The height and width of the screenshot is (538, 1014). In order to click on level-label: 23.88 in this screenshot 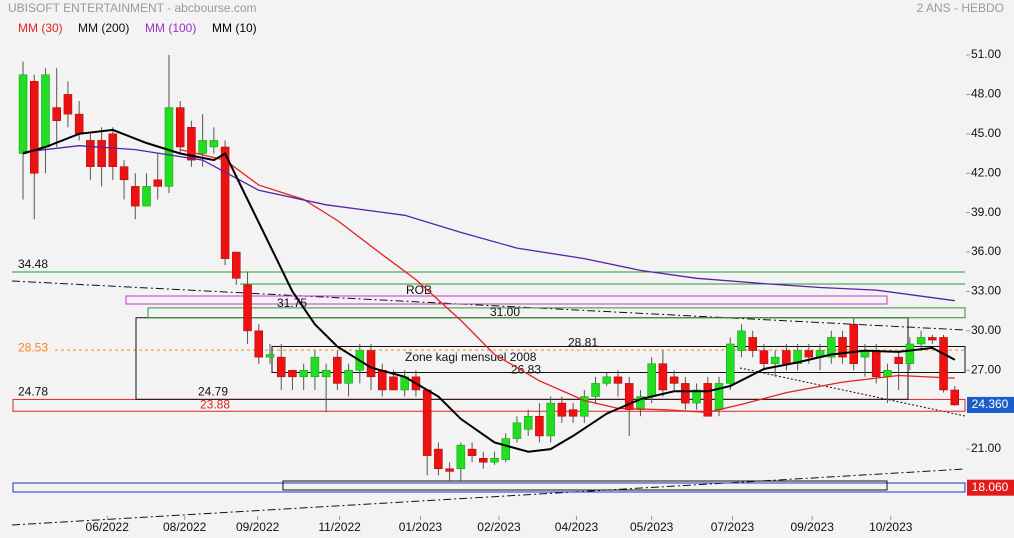, I will do `click(215, 404)`.